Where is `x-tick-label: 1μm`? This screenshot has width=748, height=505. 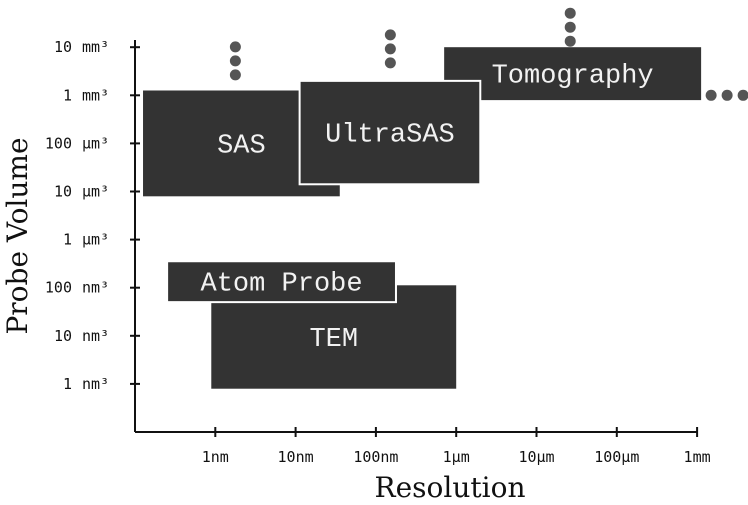 x-tick-label: 1μm is located at coordinates (456, 457).